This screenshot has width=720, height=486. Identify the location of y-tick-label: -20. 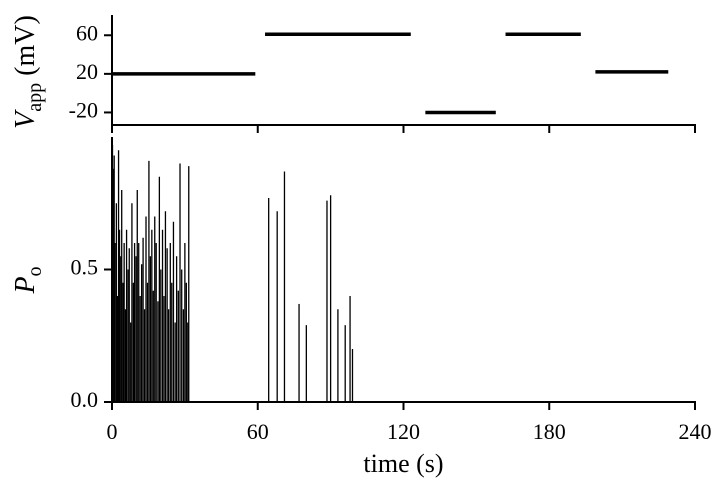
(83, 110).